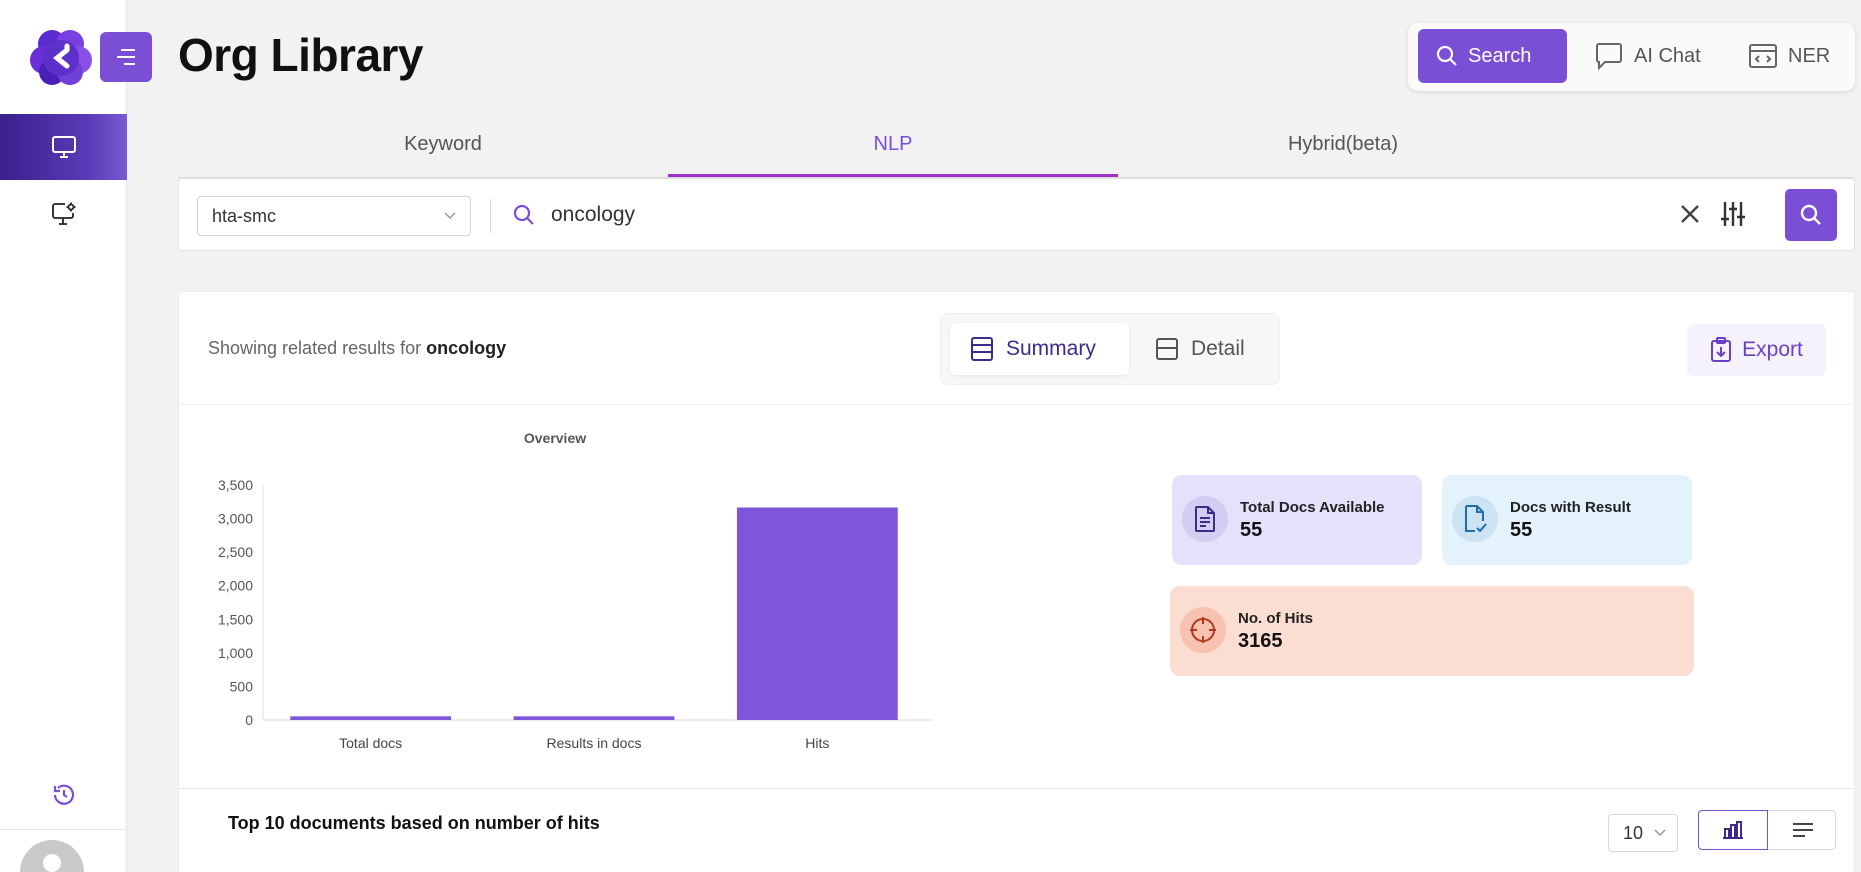 This screenshot has height=872, width=1861. What do you see at coordinates (61, 57) in the screenshot?
I see `app-logo-icon` at bounding box center [61, 57].